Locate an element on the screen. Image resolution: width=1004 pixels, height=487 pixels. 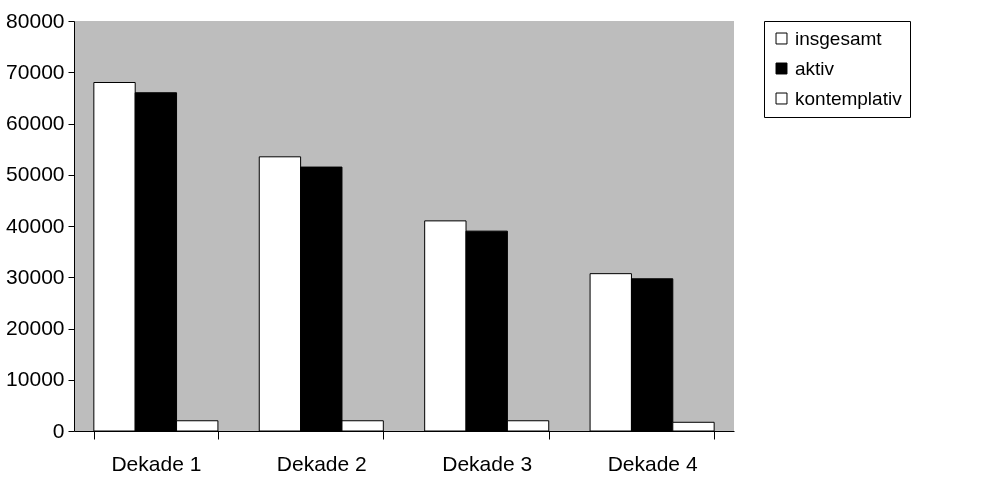
y-tick-label: 40000 is located at coordinates (35, 225).